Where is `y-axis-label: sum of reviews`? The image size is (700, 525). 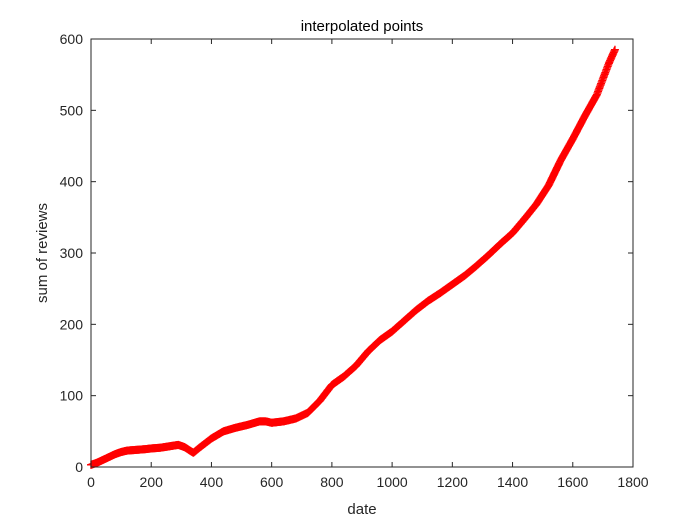 y-axis-label: sum of reviews is located at coordinates (42, 253).